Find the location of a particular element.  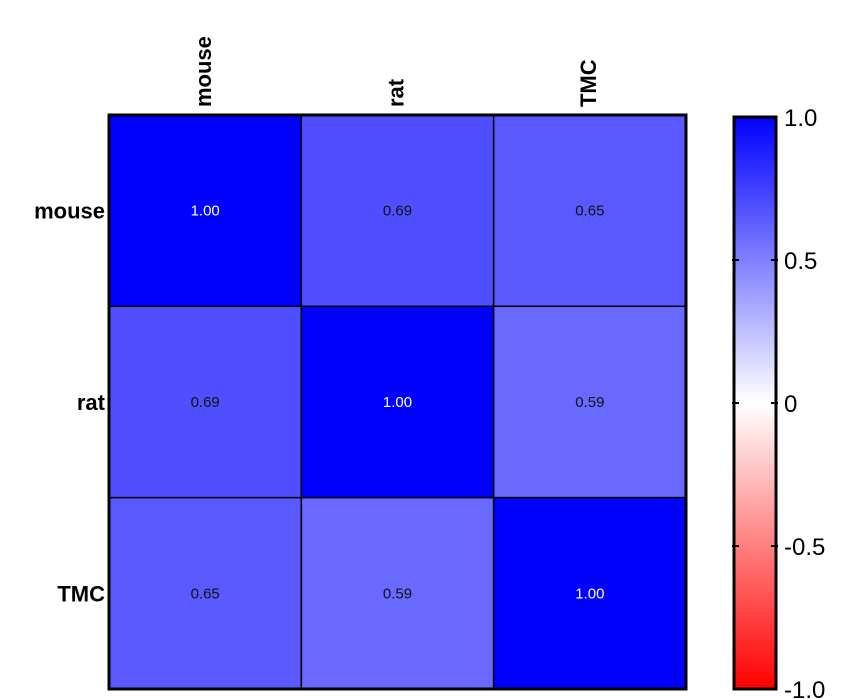

colorbar-ticks is located at coordinates (755, 403).